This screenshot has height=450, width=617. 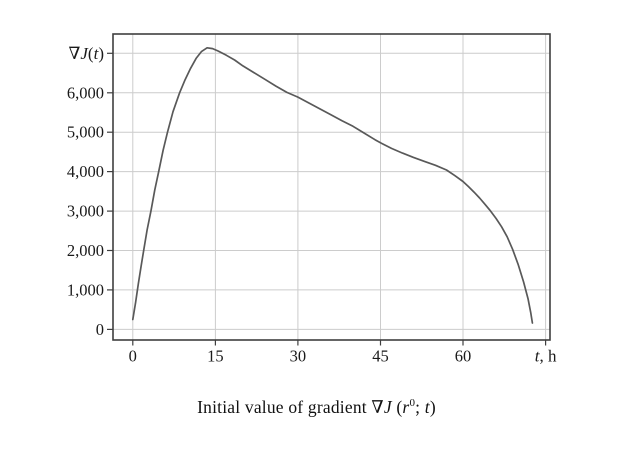 What do you see at coordinates (215, 356) in the screenshot?
I see `x-tick-label: 15` at bounding box center [215, 356].